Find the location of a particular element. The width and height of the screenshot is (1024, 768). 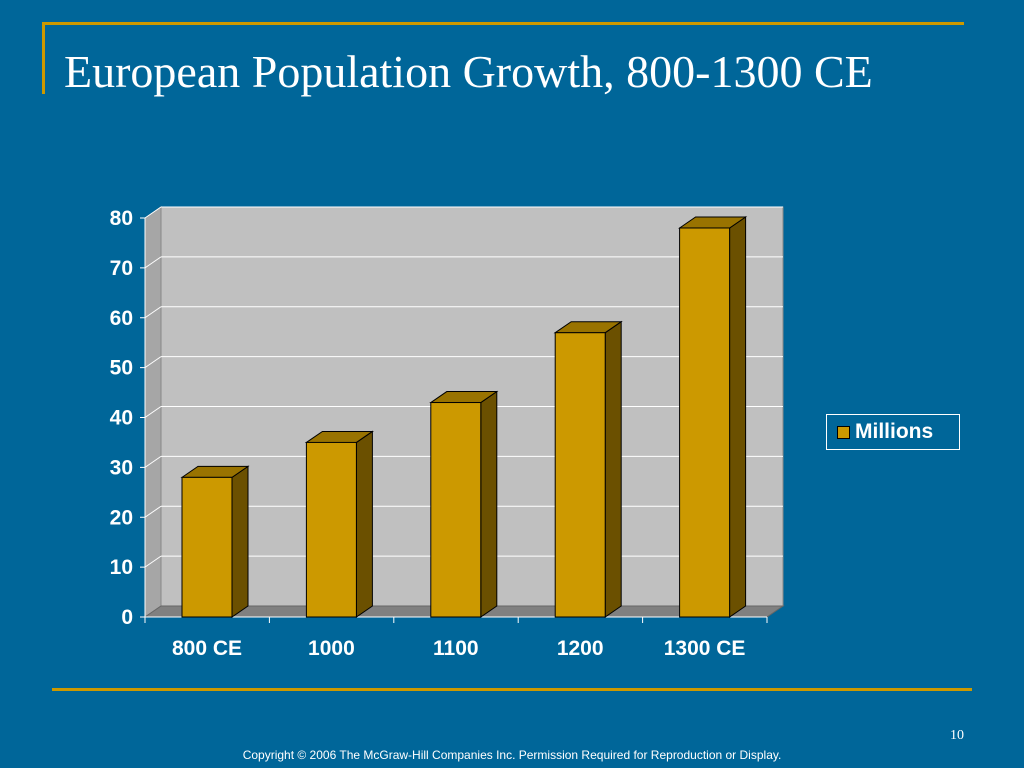

y-tick-label: 40 is located at coordinates (121, 418).